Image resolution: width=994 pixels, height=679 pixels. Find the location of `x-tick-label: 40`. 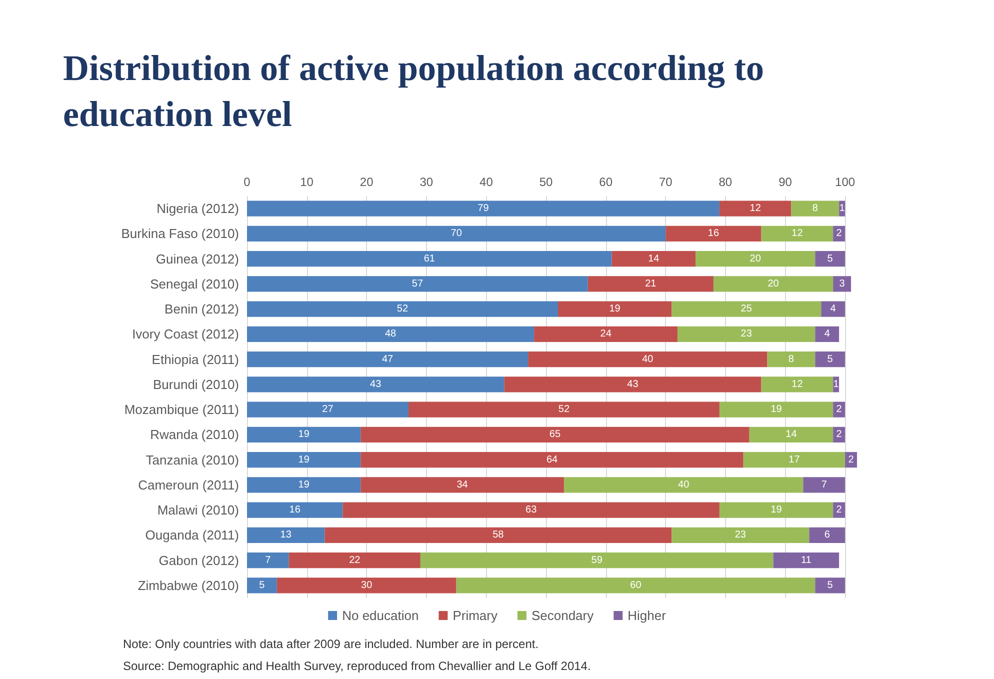

x-tick-label: 40 is located at coordinates (487, 182).